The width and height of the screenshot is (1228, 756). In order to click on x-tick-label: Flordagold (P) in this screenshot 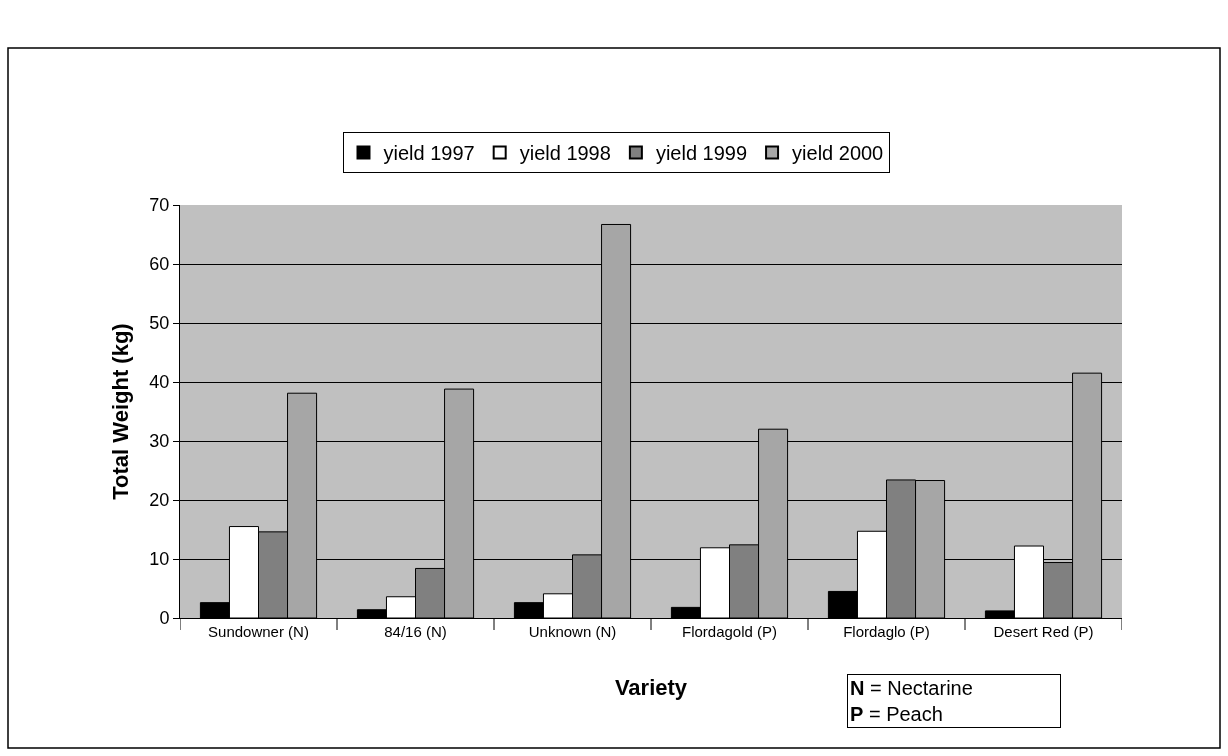, I will do `click(729, 631)`.